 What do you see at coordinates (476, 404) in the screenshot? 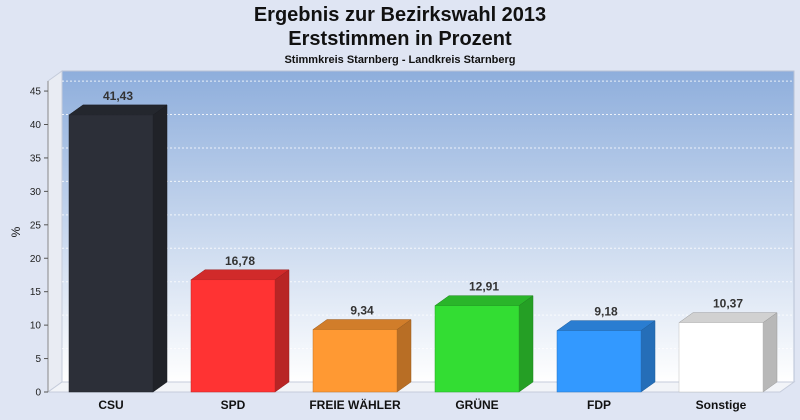
I see `x-tick-label: GRÜNE` at bounding box center [476, 404].